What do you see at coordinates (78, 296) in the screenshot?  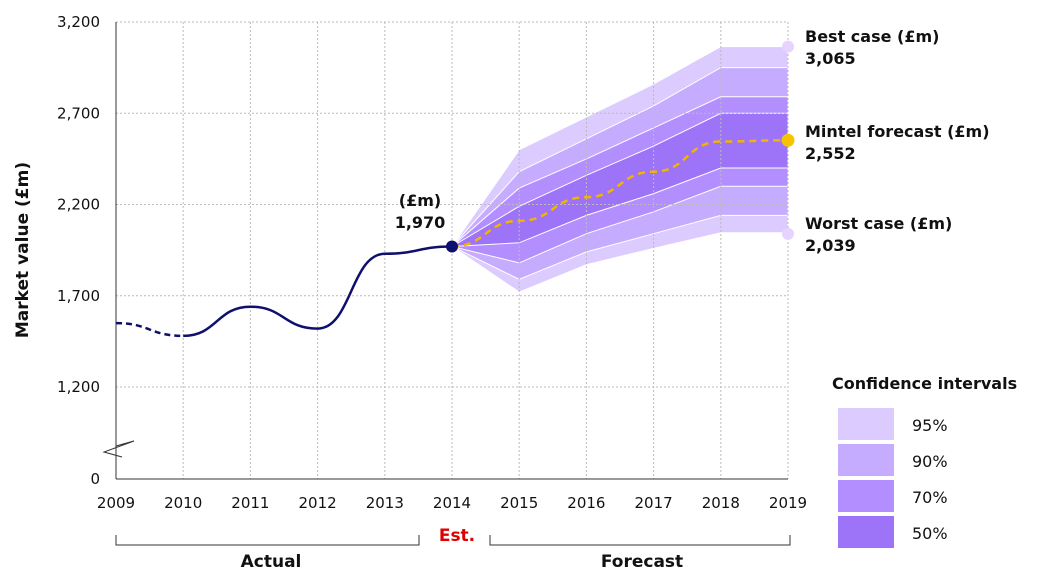 I see `y-tick-label: 1,700` at bounding box center [78, 296].